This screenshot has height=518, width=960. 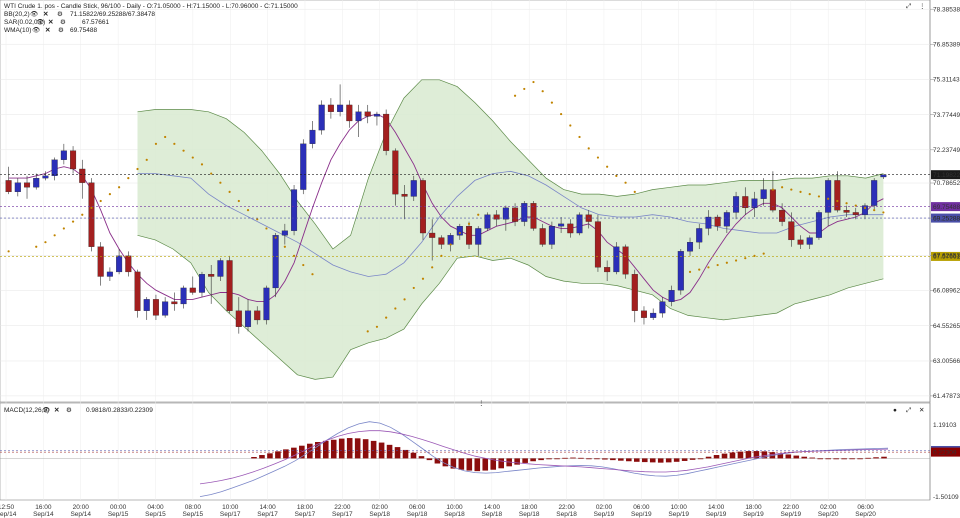 I want to click on x-tick-time: 10:00, so click(x=230, y=507).